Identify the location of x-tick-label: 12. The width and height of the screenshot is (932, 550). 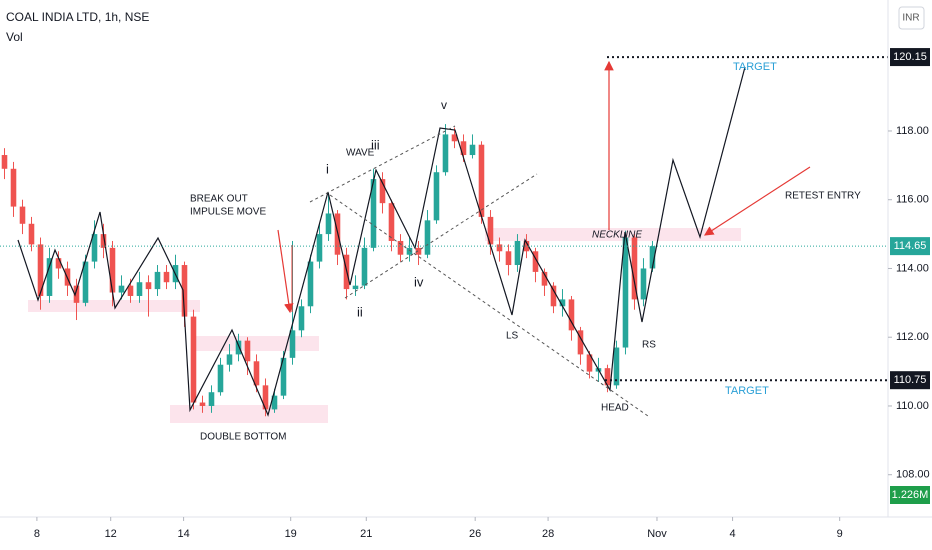
(111, 534).